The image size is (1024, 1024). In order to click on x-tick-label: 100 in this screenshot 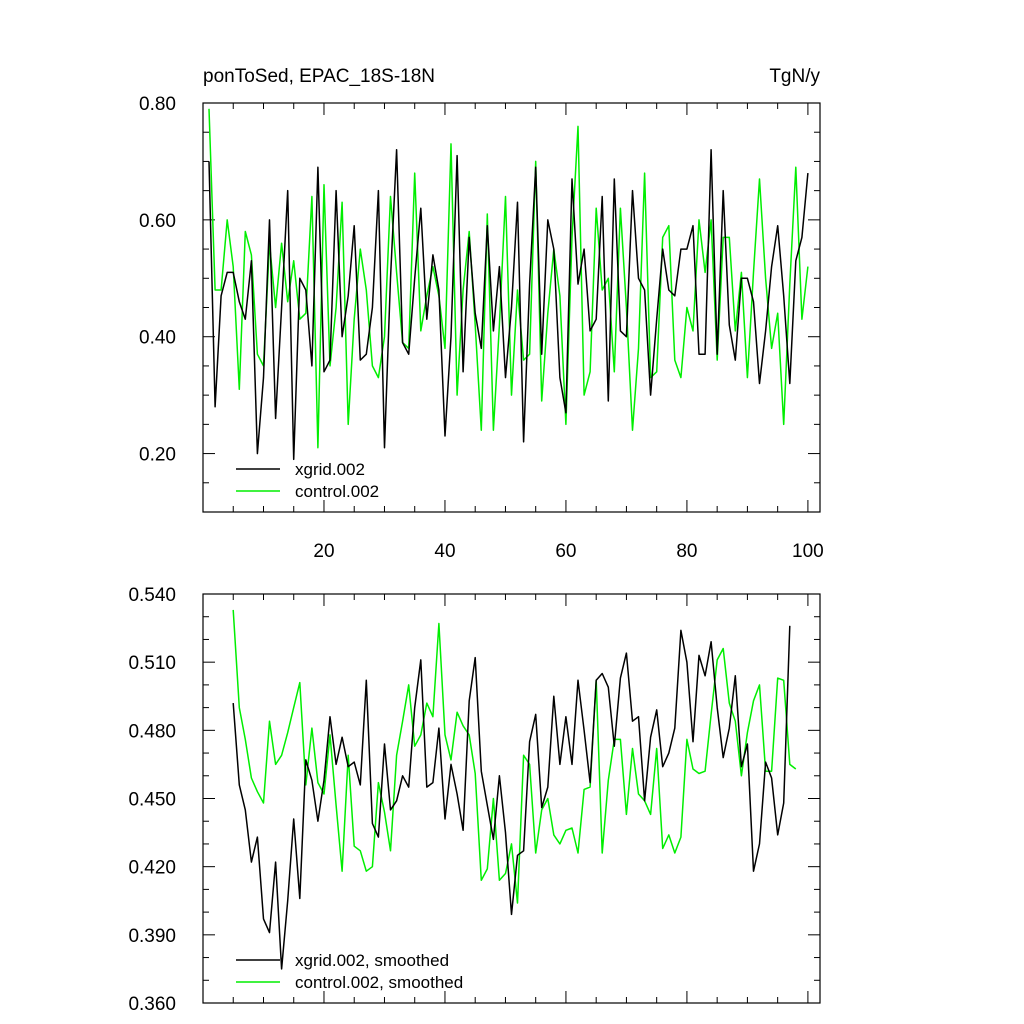, I will do `click(808, 551)`.